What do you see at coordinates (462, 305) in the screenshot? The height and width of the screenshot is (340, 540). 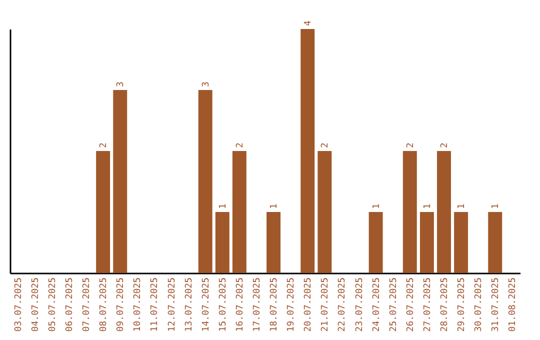 I see `x-tick-label: 29.07.2025` at bounding box center [462, 305].